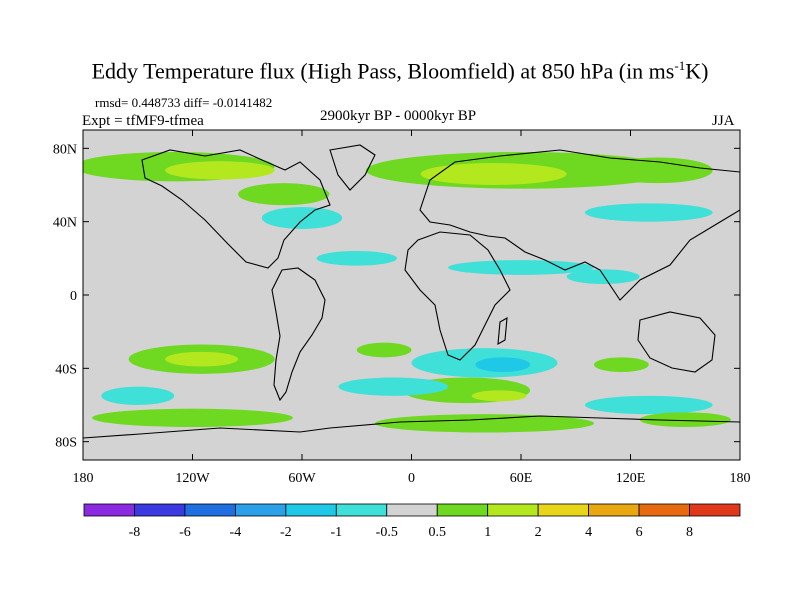 The height and width of the screenshot is (600, 800). I want to click on chart-title-suffix: K), so click(697, 71).